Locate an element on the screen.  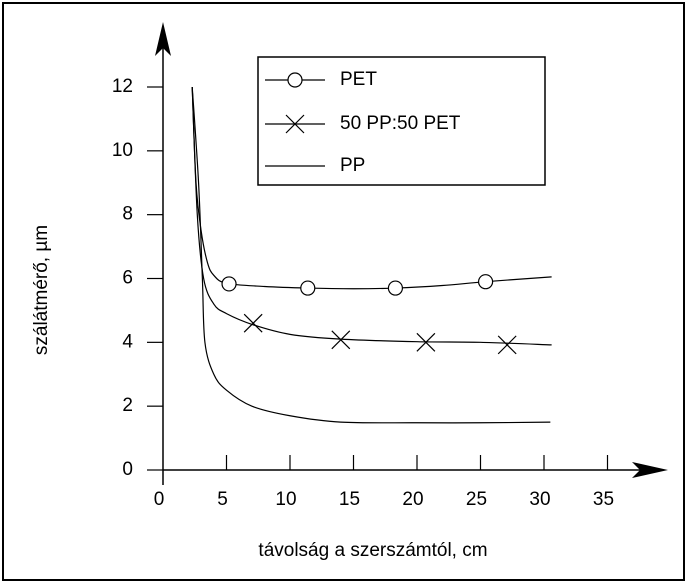
x-tick-label: 5 is located at coordinates (222, 499).